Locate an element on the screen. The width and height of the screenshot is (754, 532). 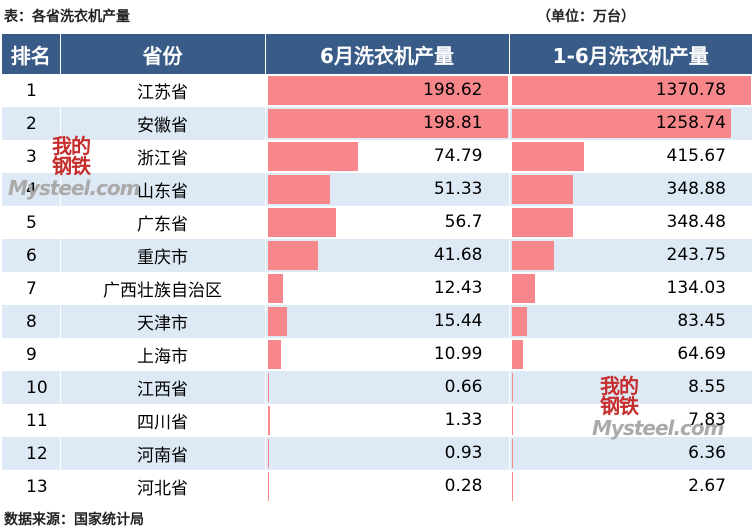
june-output-value: 198.62 is located at coordinates (453, 90).